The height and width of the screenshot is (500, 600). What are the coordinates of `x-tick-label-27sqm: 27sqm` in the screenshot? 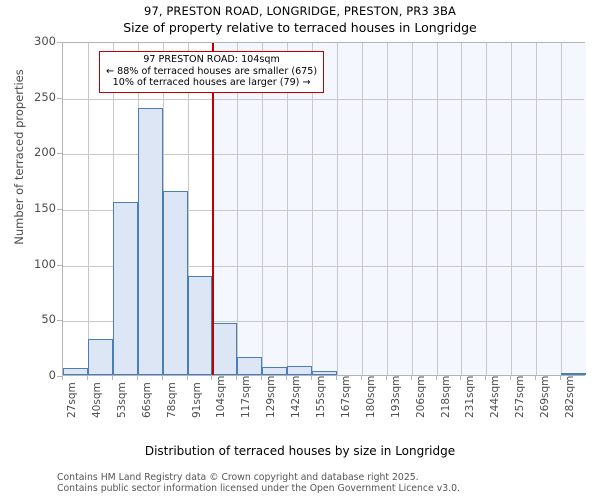 It's located at (72, 400).